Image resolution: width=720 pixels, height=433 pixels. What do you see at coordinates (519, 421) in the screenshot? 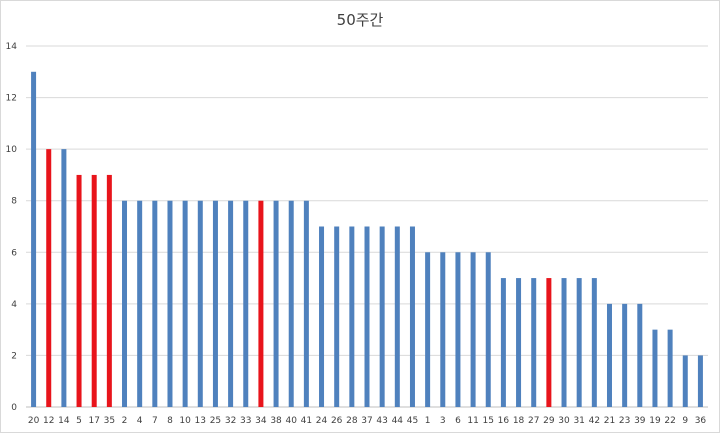
I see `x-tick-label: 18` at bounding box center [519, 421].